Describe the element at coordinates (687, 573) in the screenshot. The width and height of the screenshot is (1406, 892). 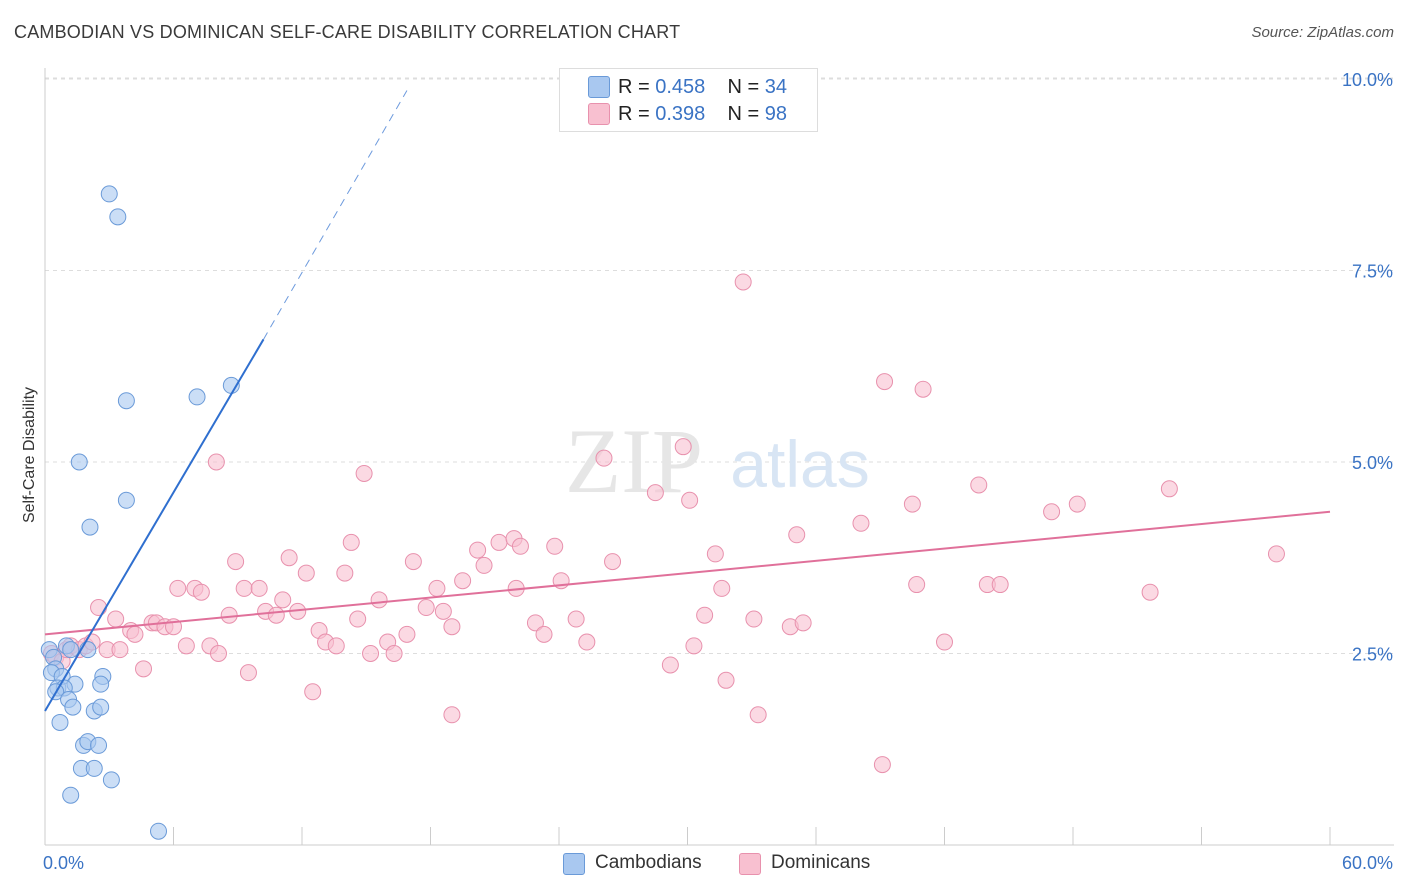
I see `dominican-trend-line` at that location.